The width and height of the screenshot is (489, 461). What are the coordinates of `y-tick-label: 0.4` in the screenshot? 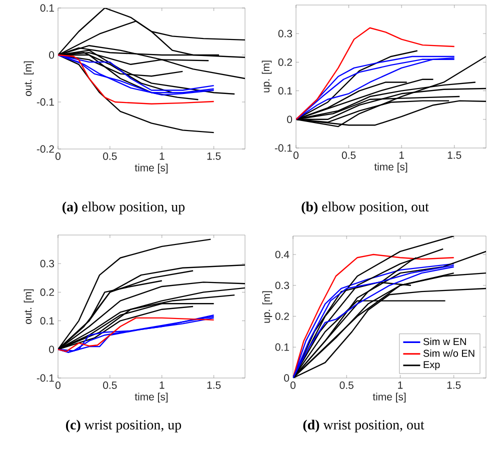 It's located at (282, 254).